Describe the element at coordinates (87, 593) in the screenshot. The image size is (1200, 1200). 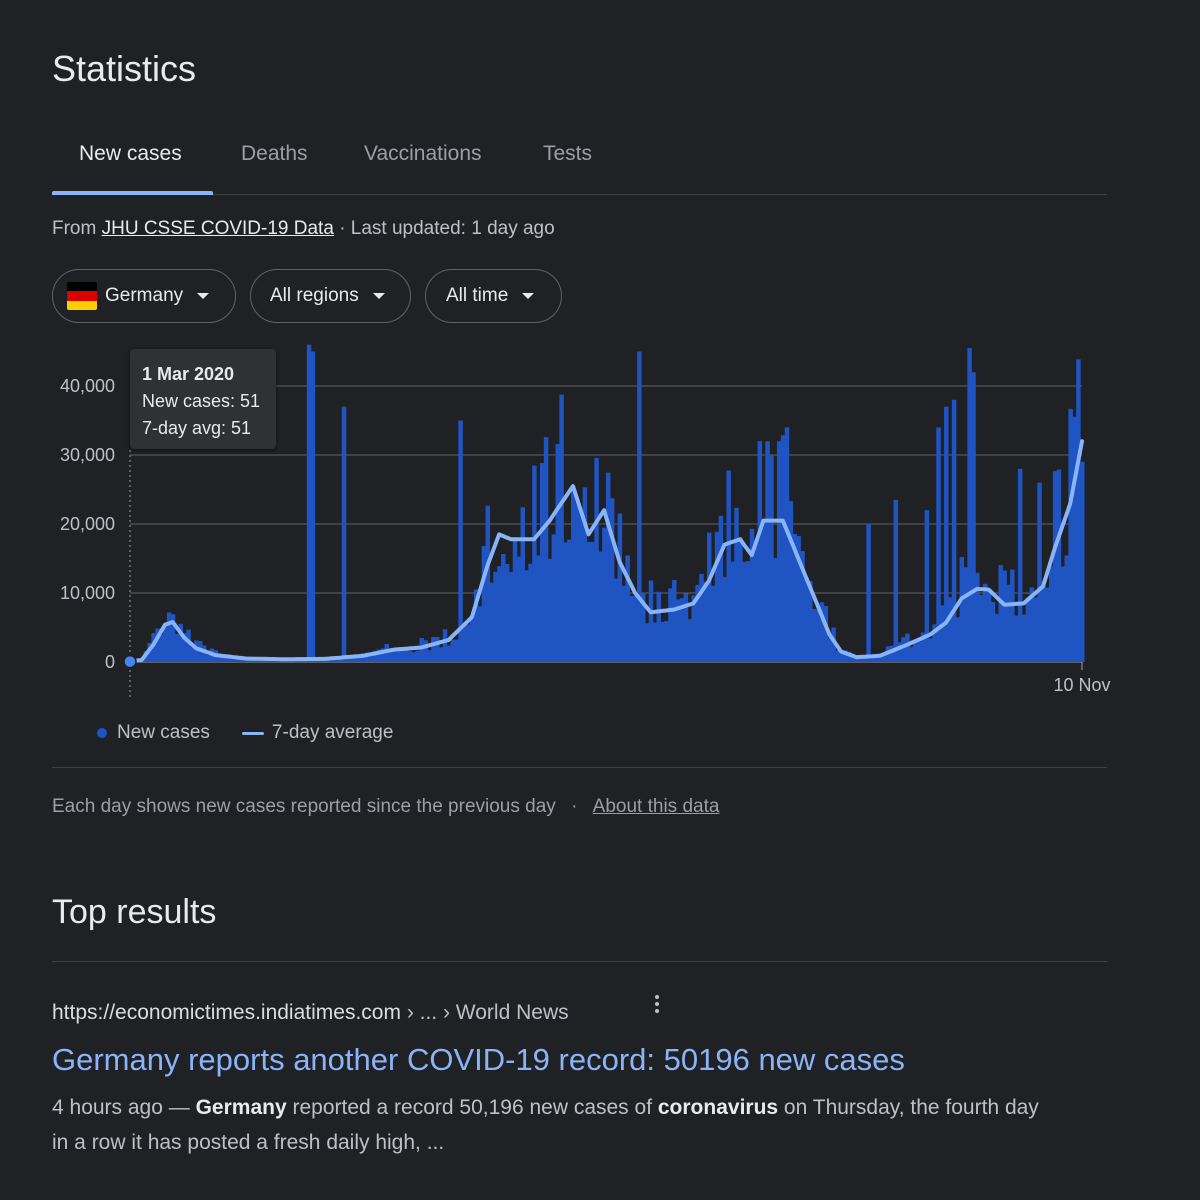
I see `y-tick-label: 10,000` at that location.